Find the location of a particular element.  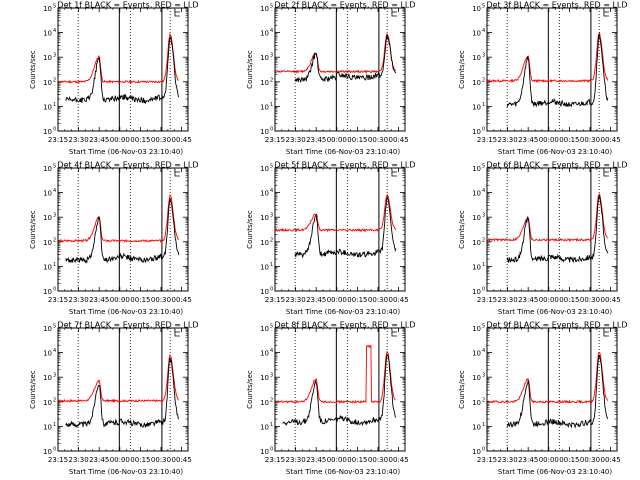

subplot-title: Det 2f BLACK = Events, RED = LLD is located at coordinates (344, 5).